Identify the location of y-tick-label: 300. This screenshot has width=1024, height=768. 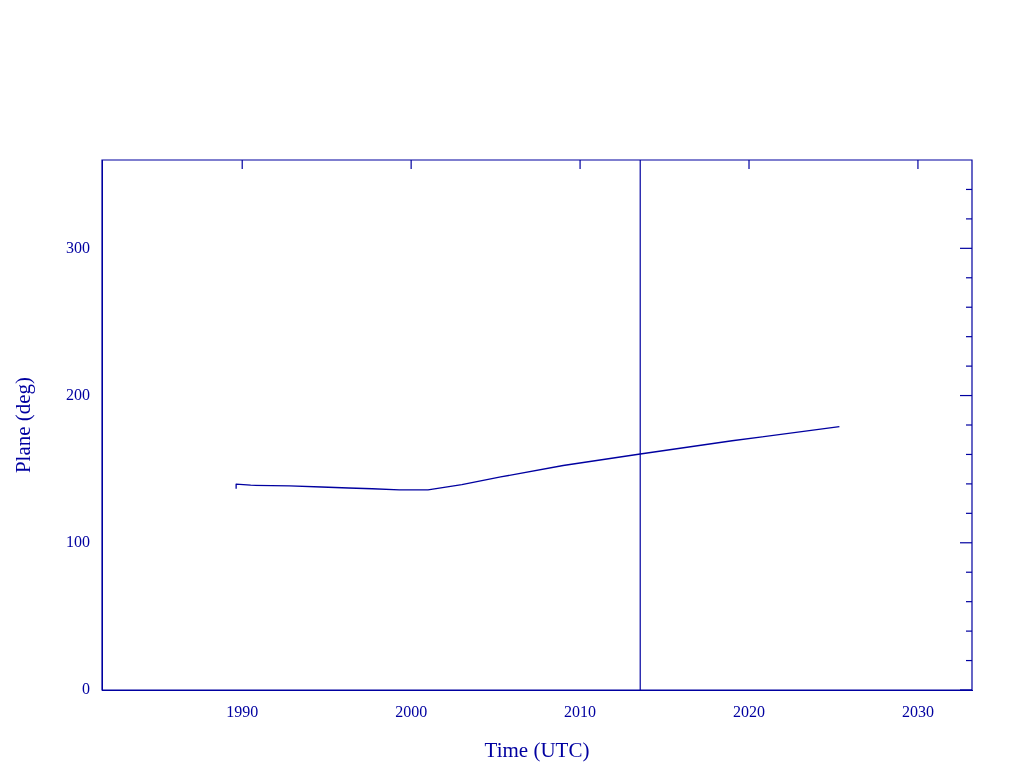
(78, 247).